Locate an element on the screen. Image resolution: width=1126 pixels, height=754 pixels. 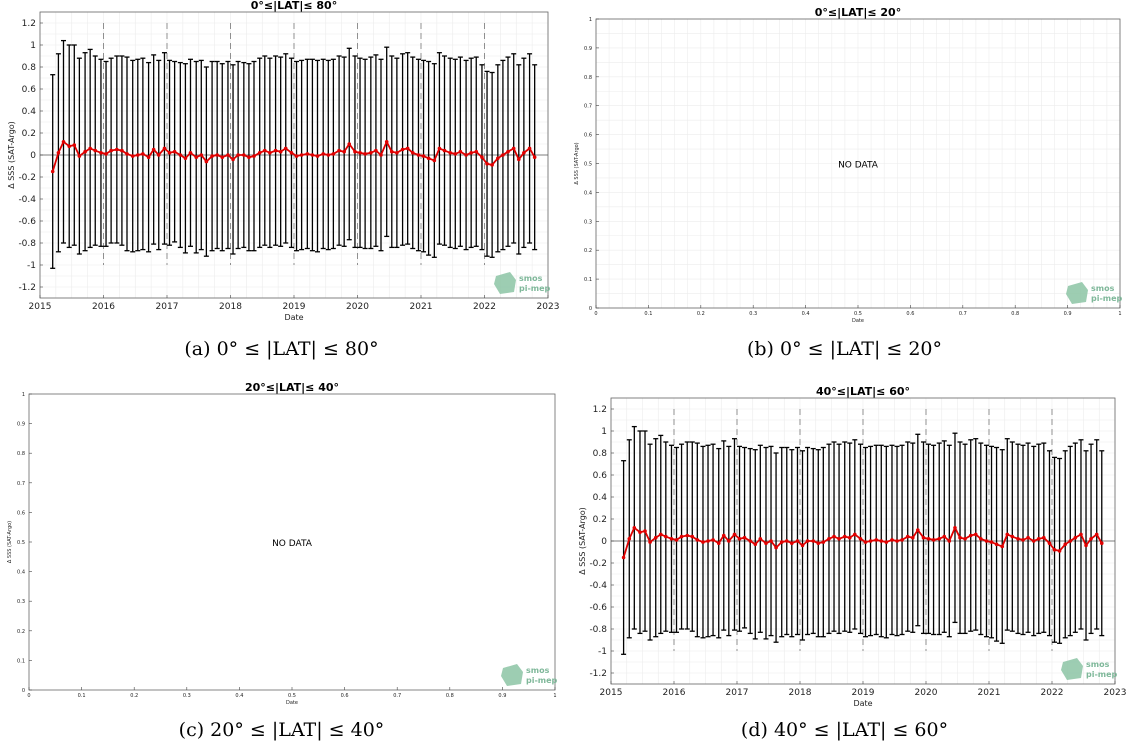
logo-mark-icon is located at coordinates (505, 283).